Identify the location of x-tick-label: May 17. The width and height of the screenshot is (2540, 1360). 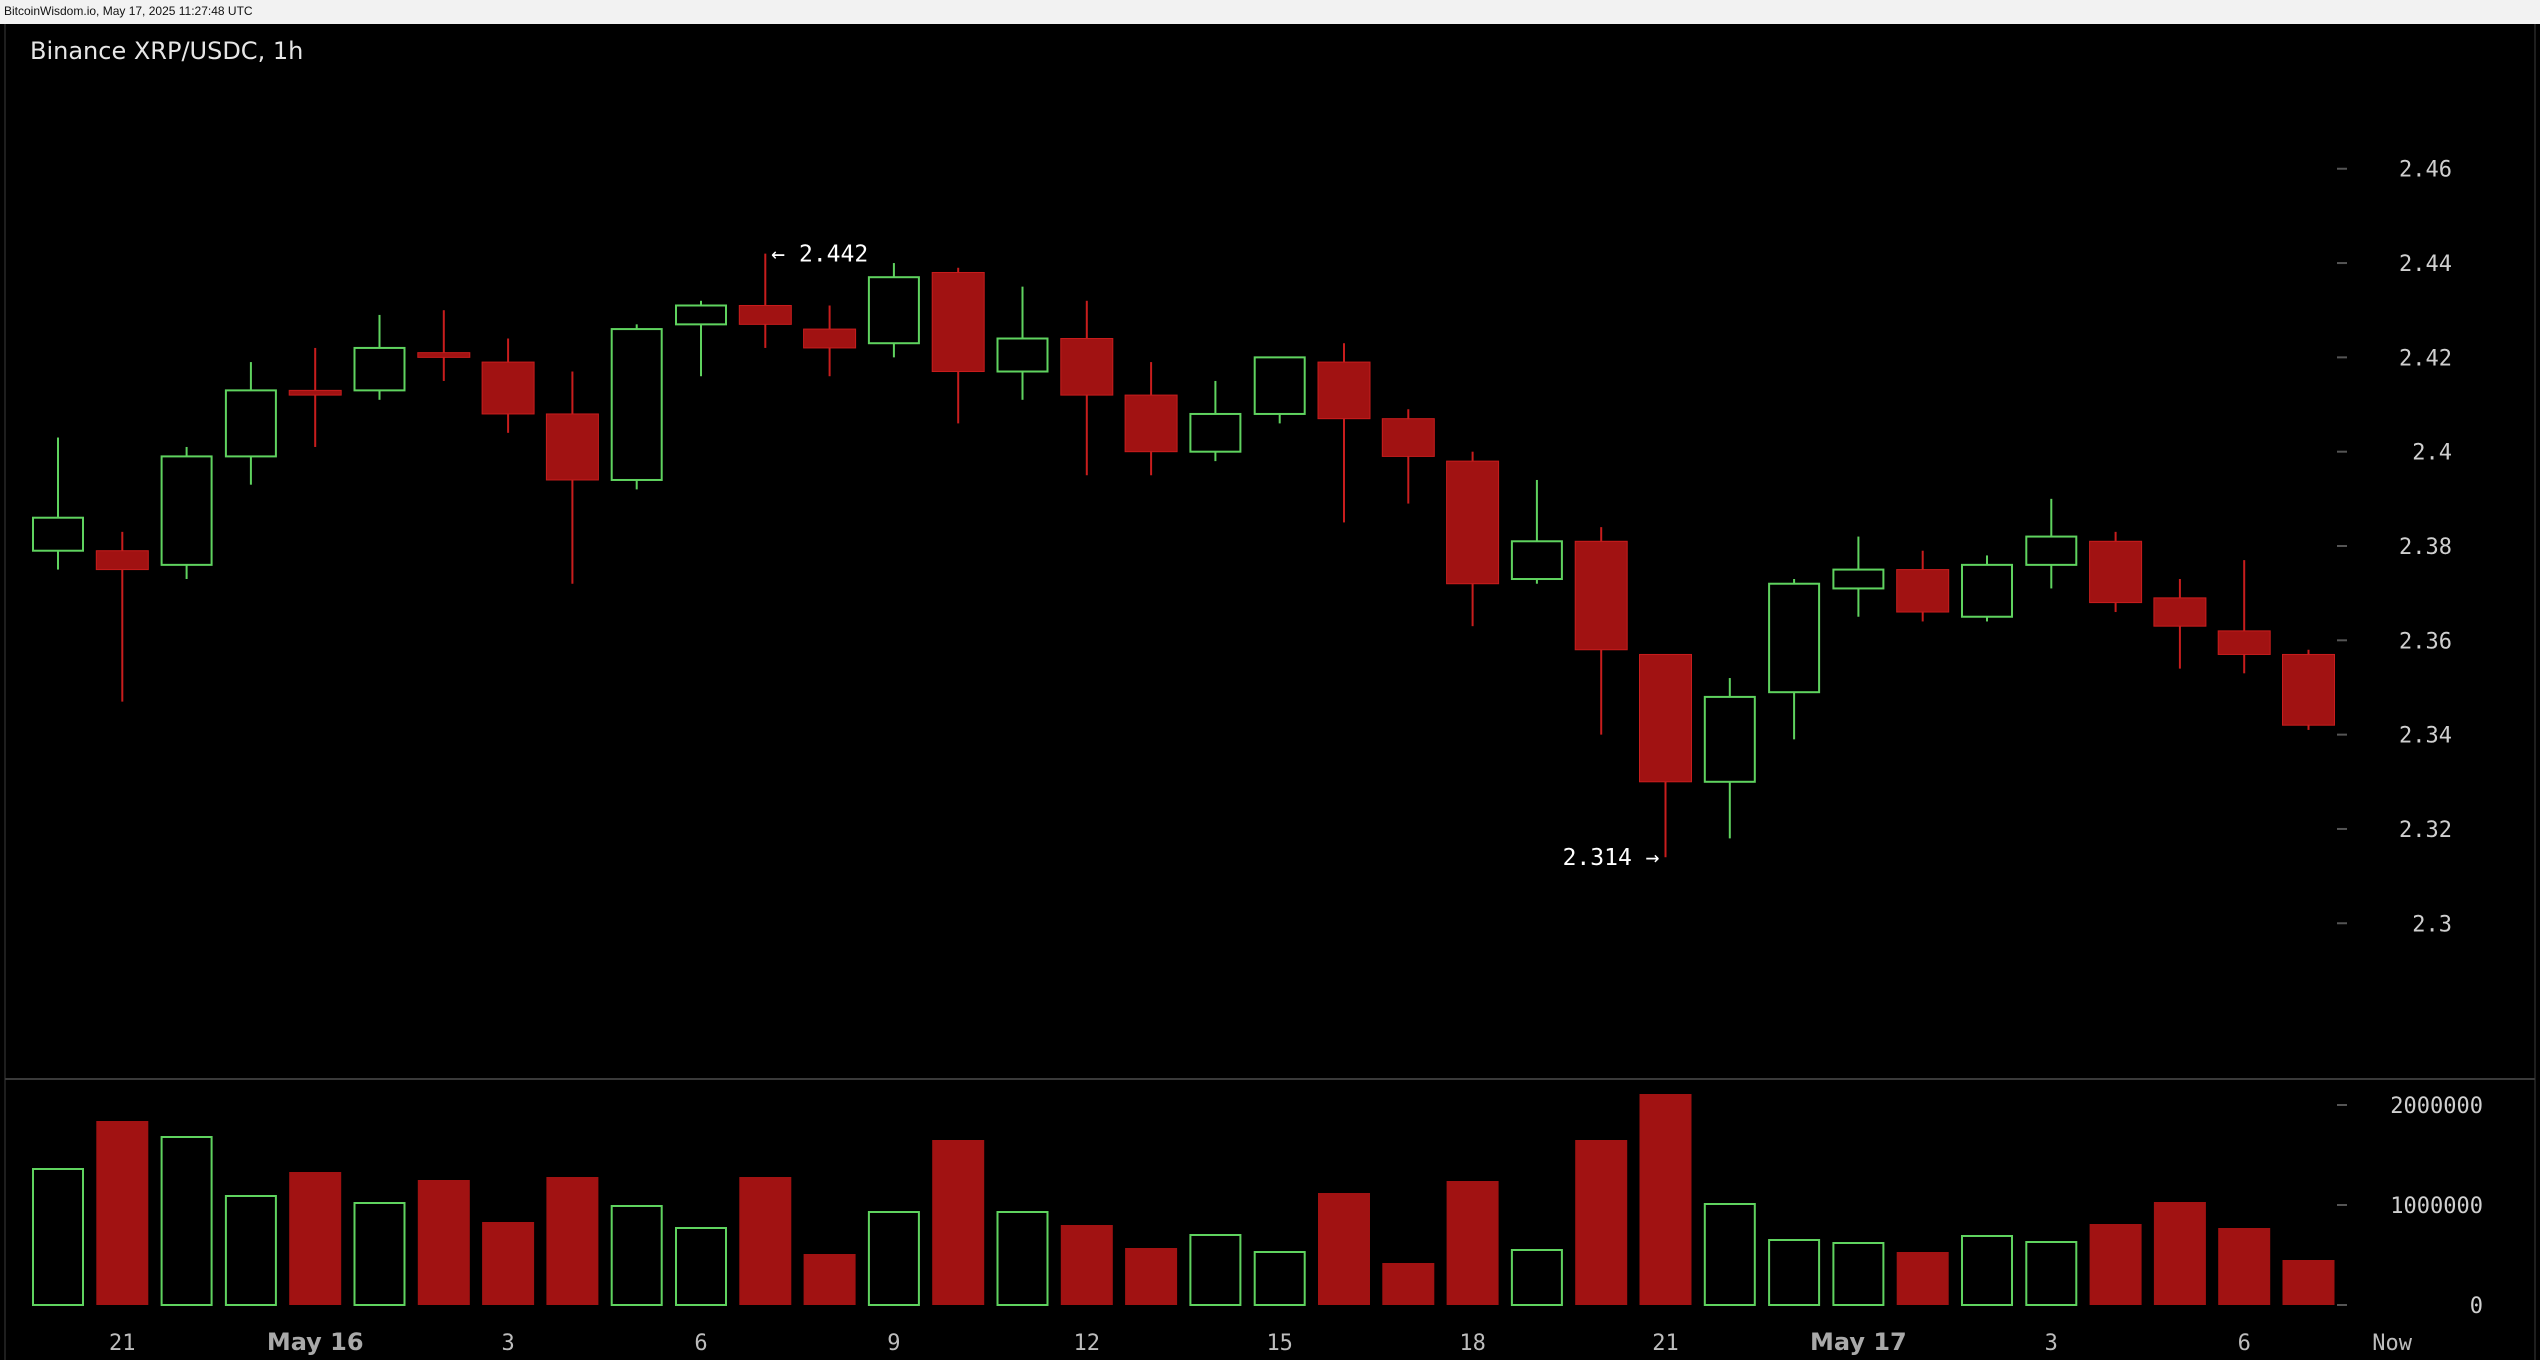
(1858, 1342).